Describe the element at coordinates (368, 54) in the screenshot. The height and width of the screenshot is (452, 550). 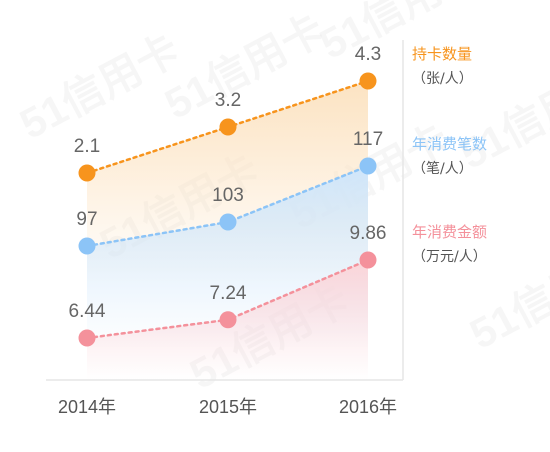
I see `data-label-cards-3: 4.3` at that location.